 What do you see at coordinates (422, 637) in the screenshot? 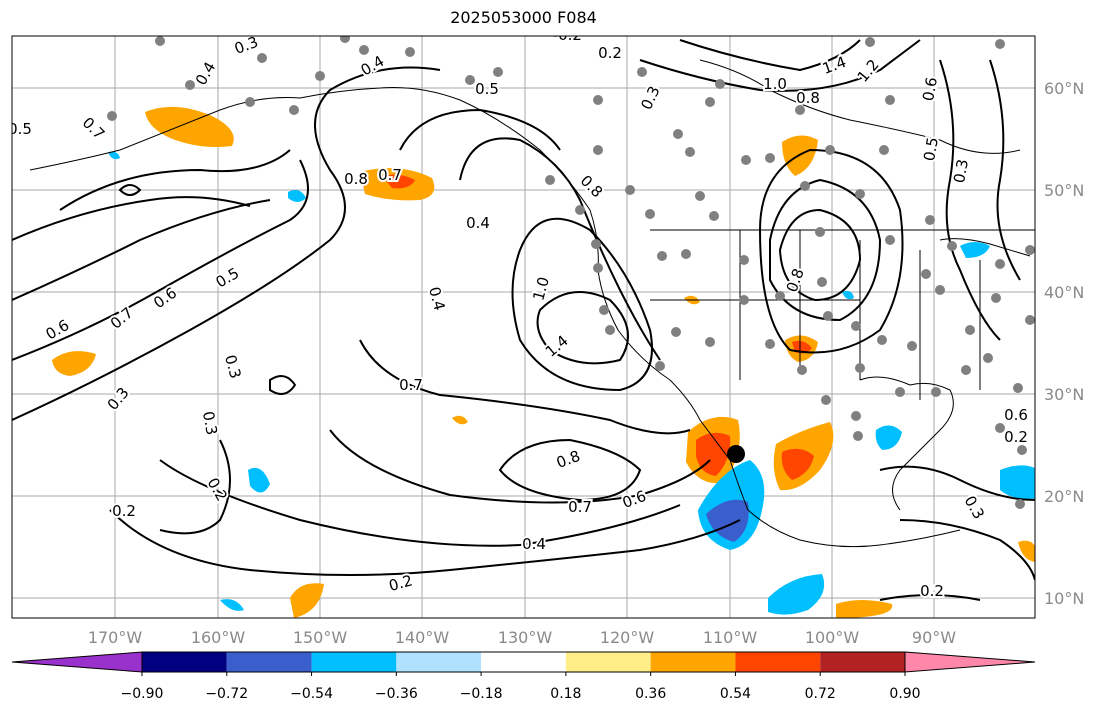
I see `lon-label: 140°W` at bounding box center [422, 637].